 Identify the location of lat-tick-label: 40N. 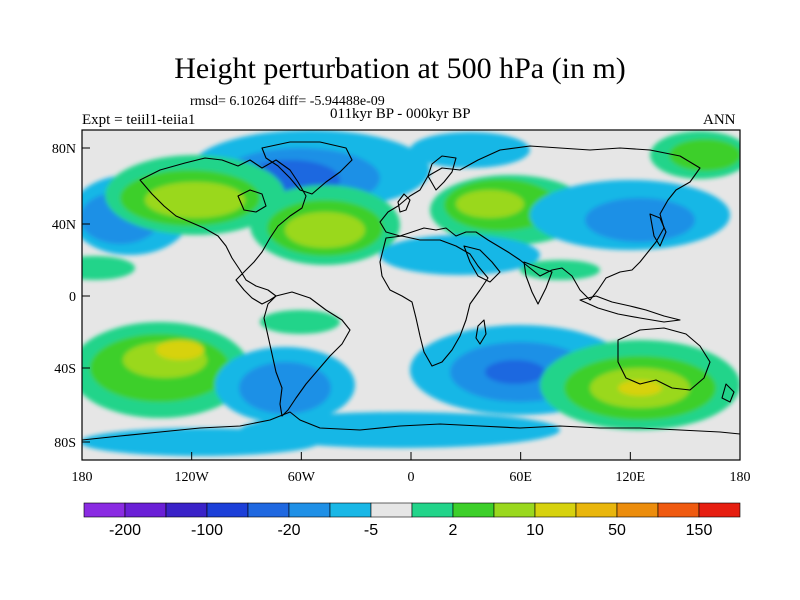
(64, 225).